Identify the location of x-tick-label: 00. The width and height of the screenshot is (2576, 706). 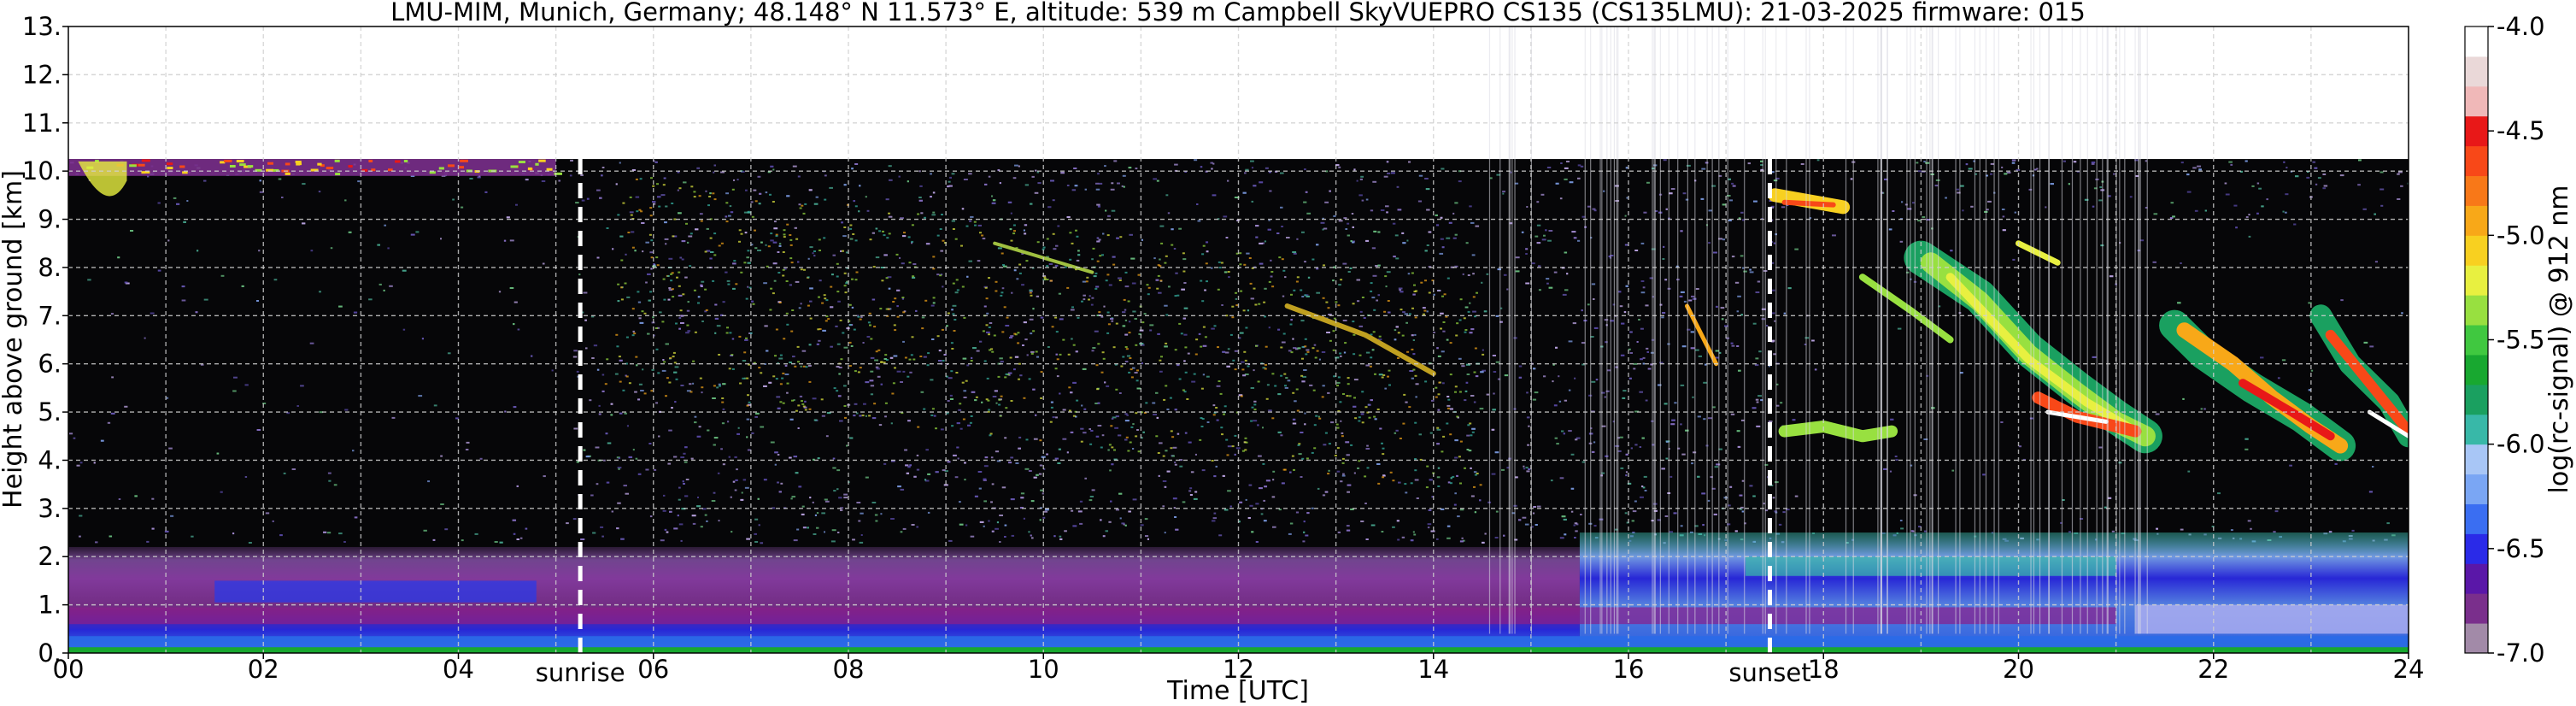
(69, 669).